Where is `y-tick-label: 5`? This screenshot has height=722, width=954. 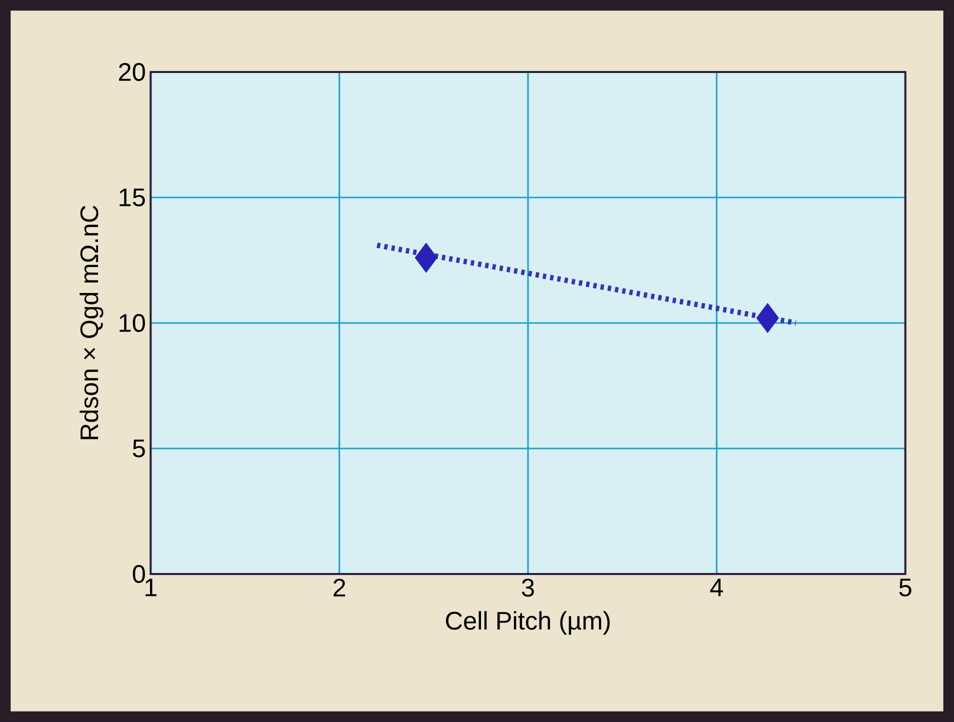 y-tick-label: 5 is located at coordinates (138, 449).